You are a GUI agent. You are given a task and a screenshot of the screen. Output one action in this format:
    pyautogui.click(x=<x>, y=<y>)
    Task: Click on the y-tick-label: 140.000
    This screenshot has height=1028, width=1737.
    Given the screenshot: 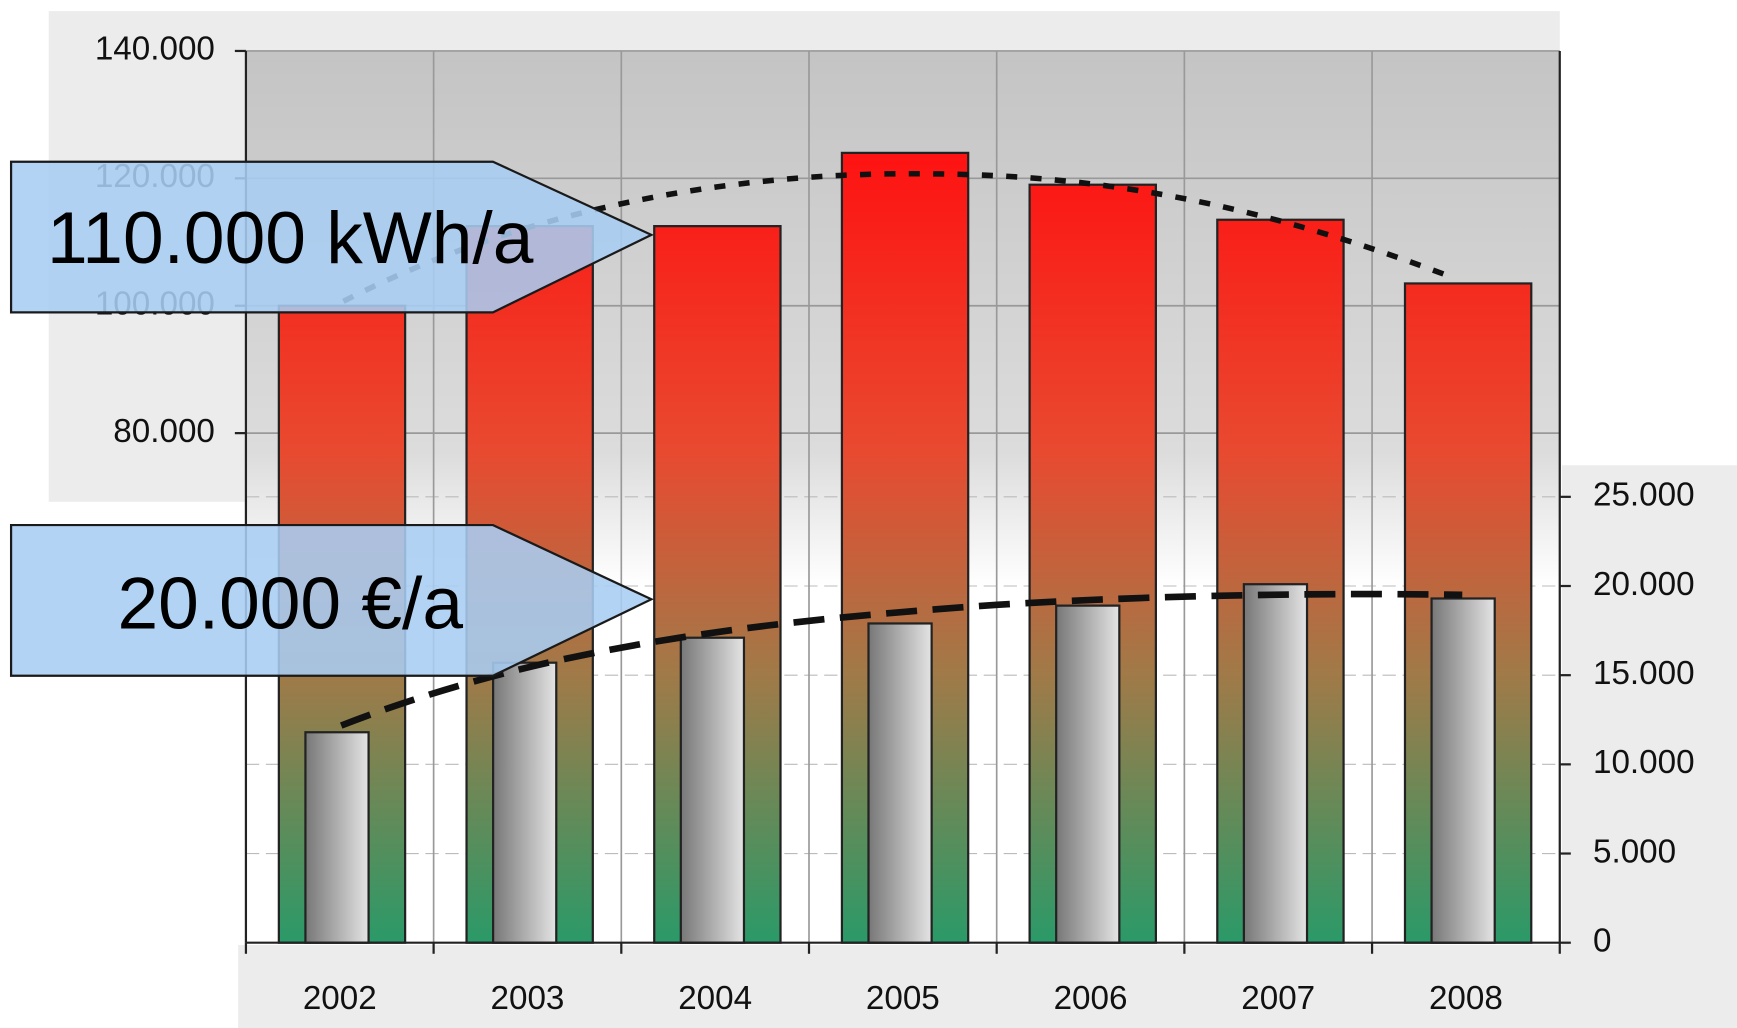 What is the action you would take?
    pyautogui.click(x=155, y=49)
    